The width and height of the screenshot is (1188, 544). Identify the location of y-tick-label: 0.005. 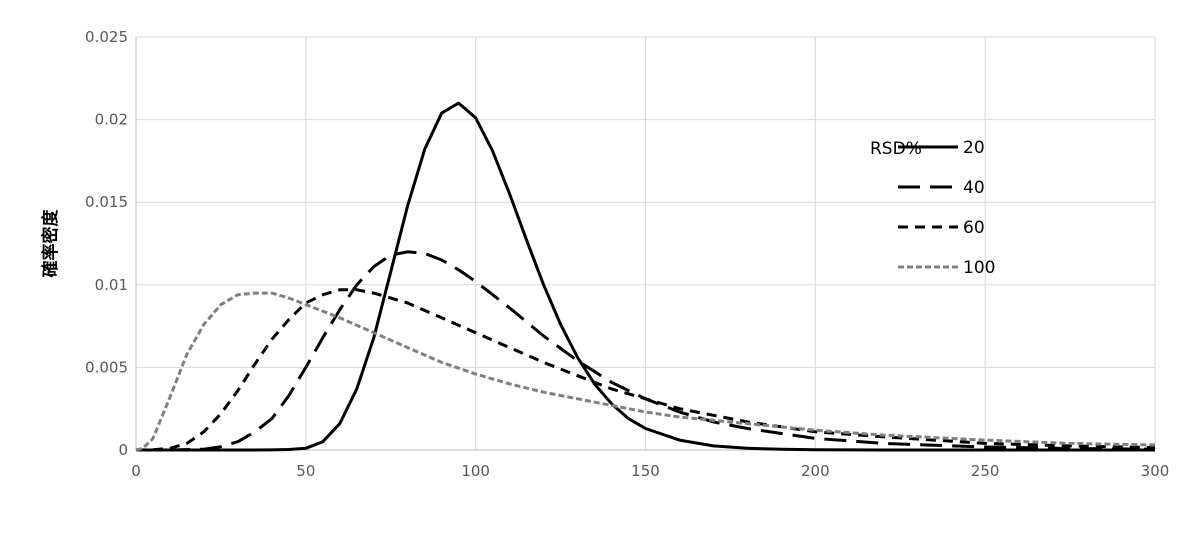
(106, 367).